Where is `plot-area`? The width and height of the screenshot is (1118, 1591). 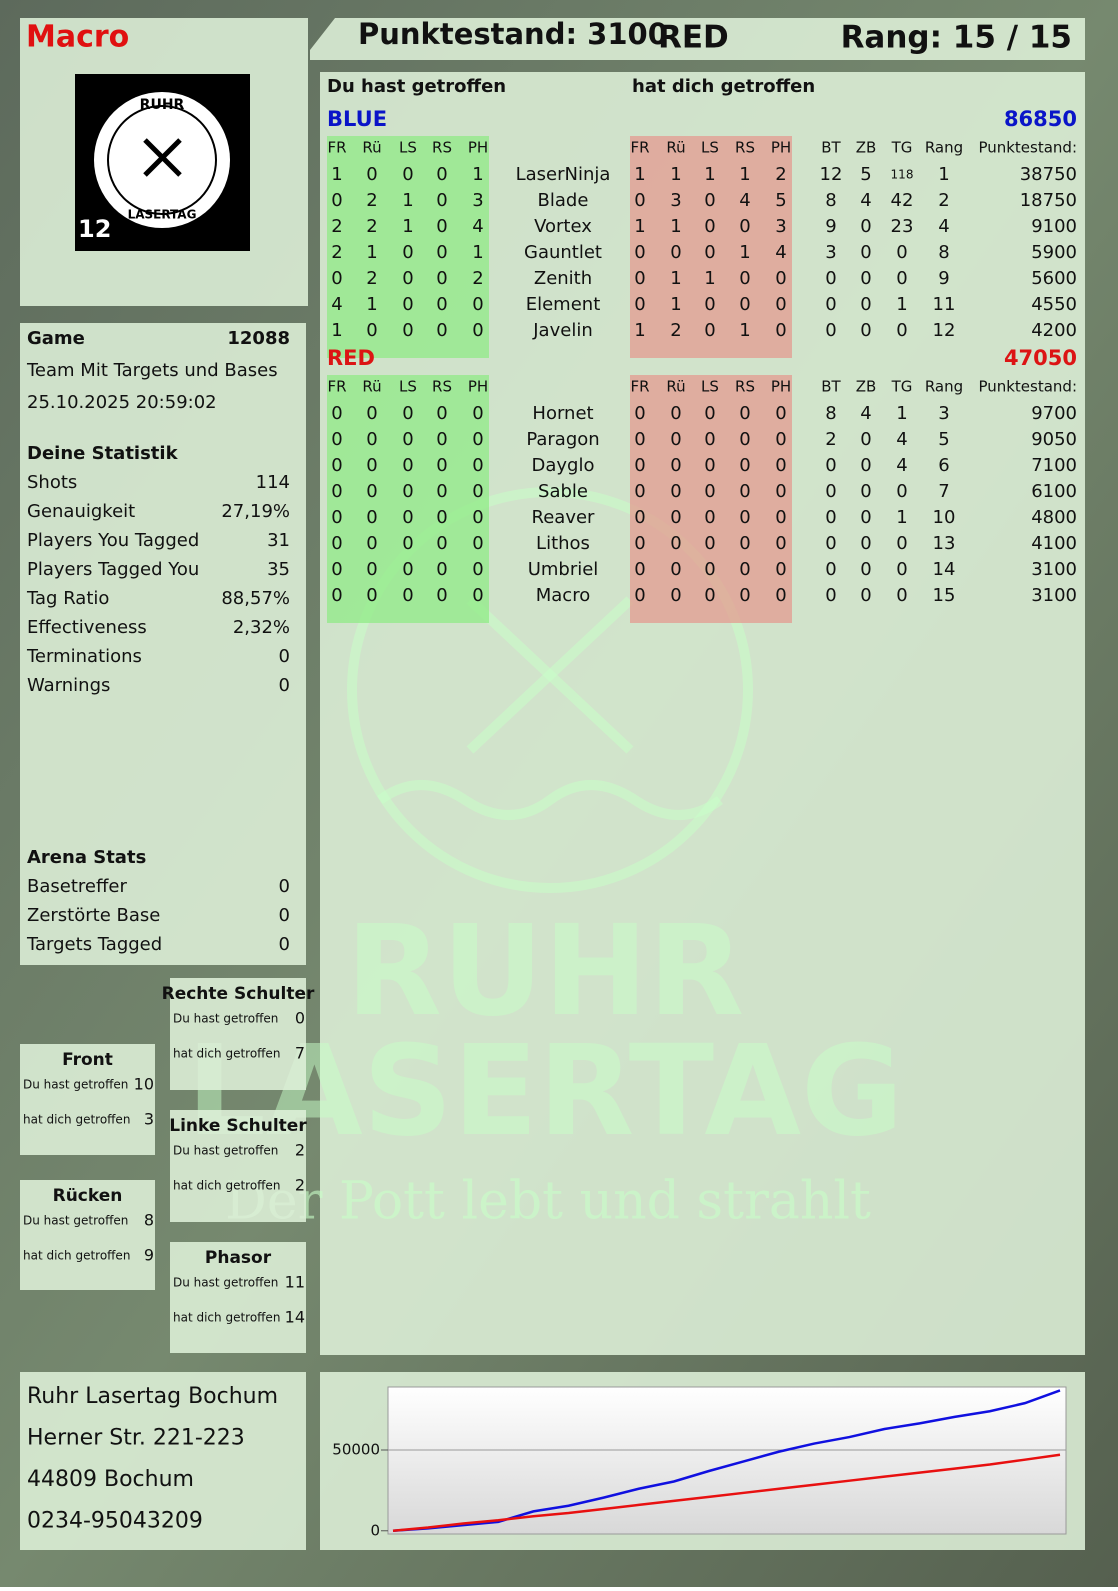
plot-area is located at coordinates (727, 1460).